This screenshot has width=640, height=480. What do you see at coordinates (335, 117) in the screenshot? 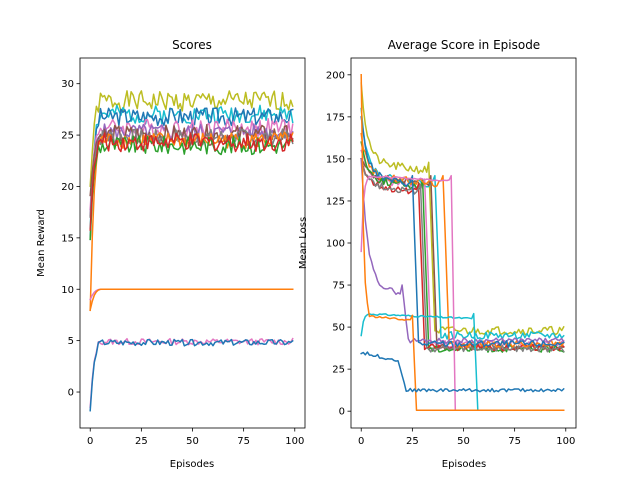
I see `y-tick-label-7: 175` at bounding box center [335, 117].